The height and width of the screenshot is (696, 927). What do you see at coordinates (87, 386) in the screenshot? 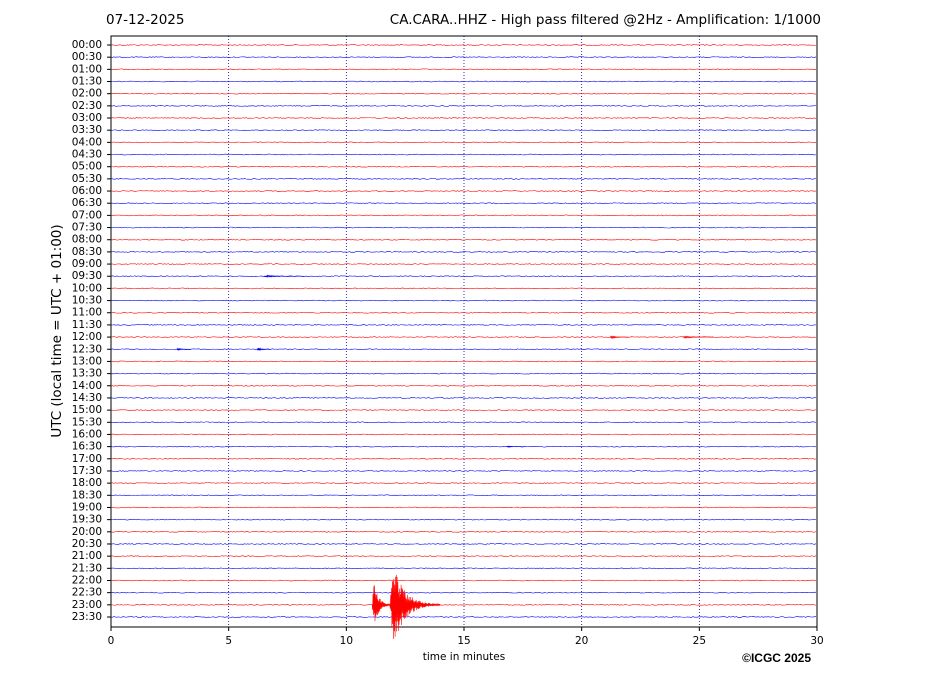
I see `y-tick-label: 14:00` at bounding box center [87, 386].